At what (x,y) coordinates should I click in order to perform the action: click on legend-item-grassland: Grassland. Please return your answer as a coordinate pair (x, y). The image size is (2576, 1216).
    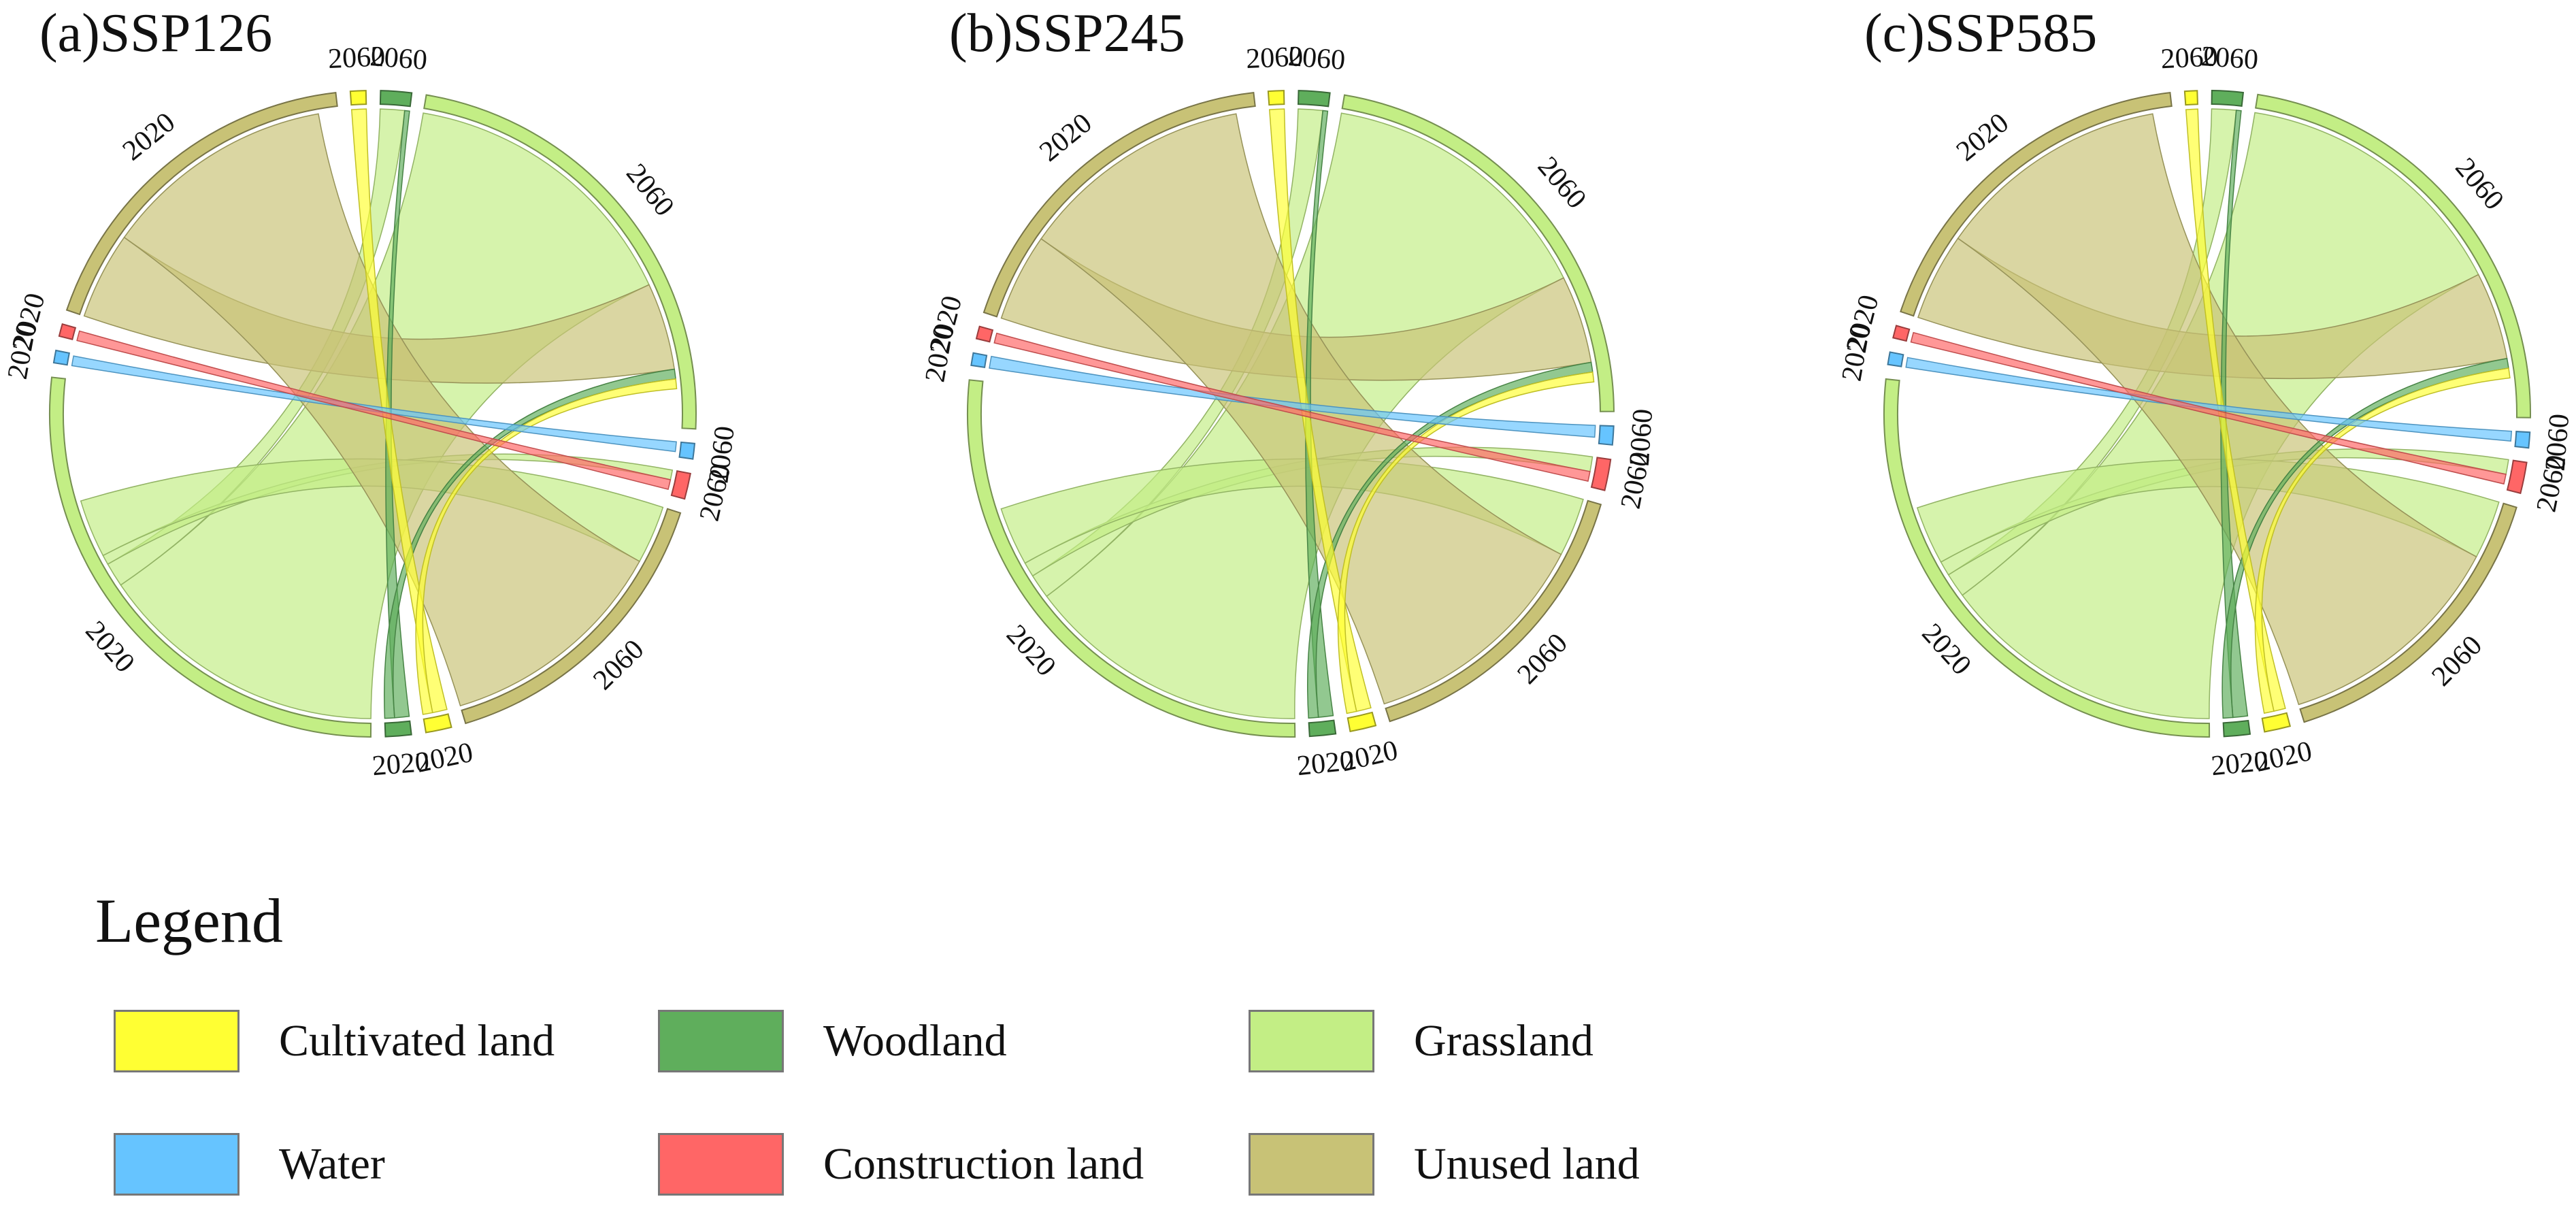
    Looking at the image, I should click on (1421, 1040).